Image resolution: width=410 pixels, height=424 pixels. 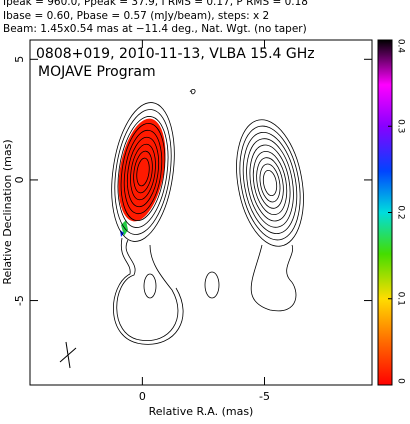 What do you see at coordinates (19, 179) in the screenshot?
I see `y-tick-label: 0` at bounding box center [19, 179].